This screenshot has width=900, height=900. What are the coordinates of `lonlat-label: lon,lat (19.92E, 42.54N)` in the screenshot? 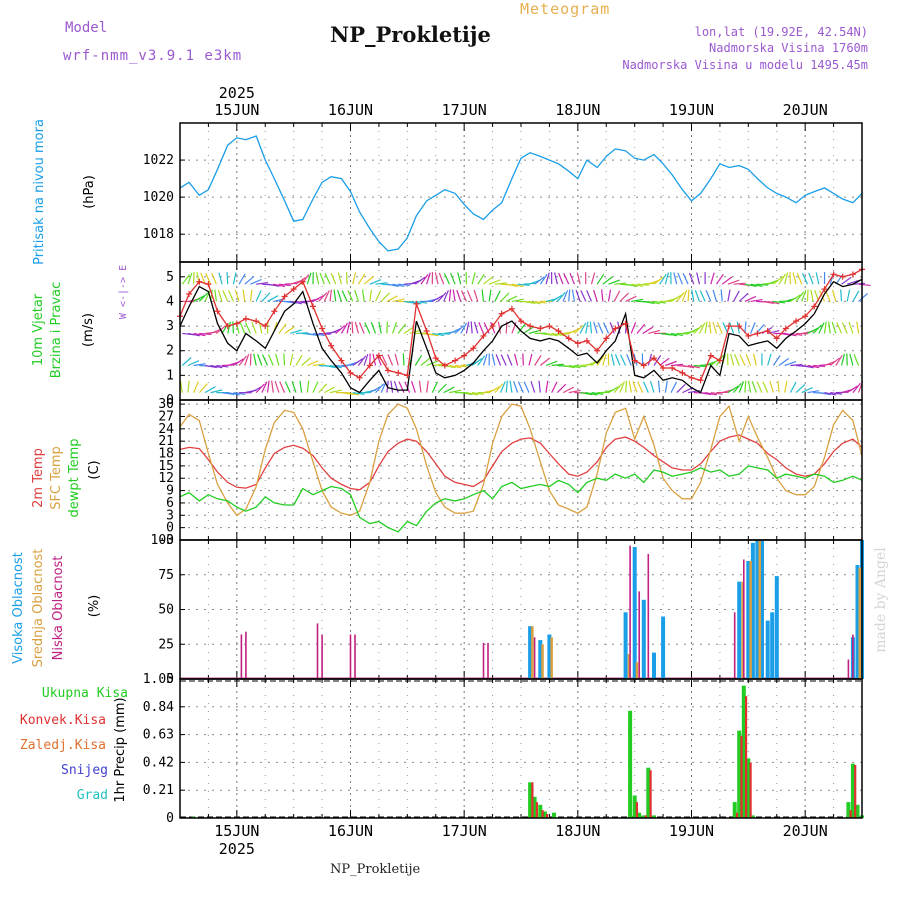 It's located at (781, 32).